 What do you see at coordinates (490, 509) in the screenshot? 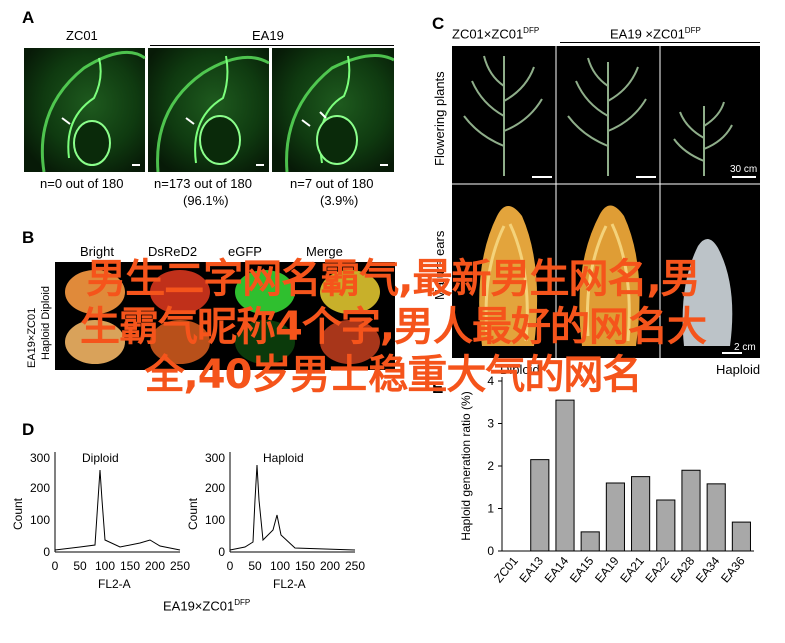
I see `bar-chart-y-tick-label: 1` at bounding box center [490, 509].